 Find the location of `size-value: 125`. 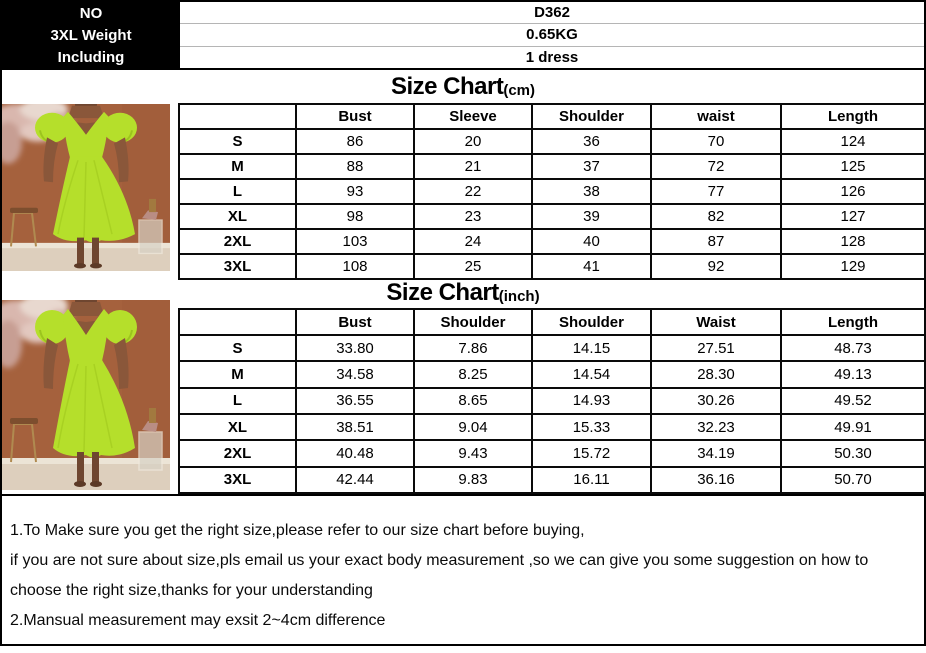

size-value: 125 is located at coordinates (853, 166).